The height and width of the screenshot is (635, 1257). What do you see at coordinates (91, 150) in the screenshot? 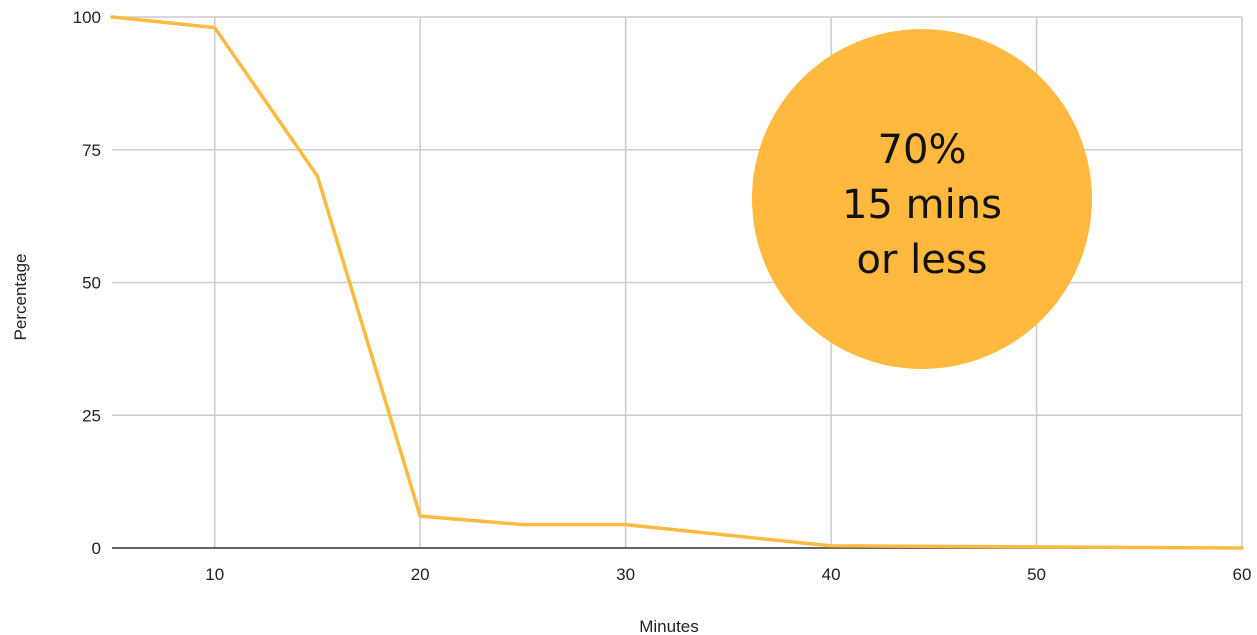
I see `y-tick-label: 75` at bounding box center [91, 150].